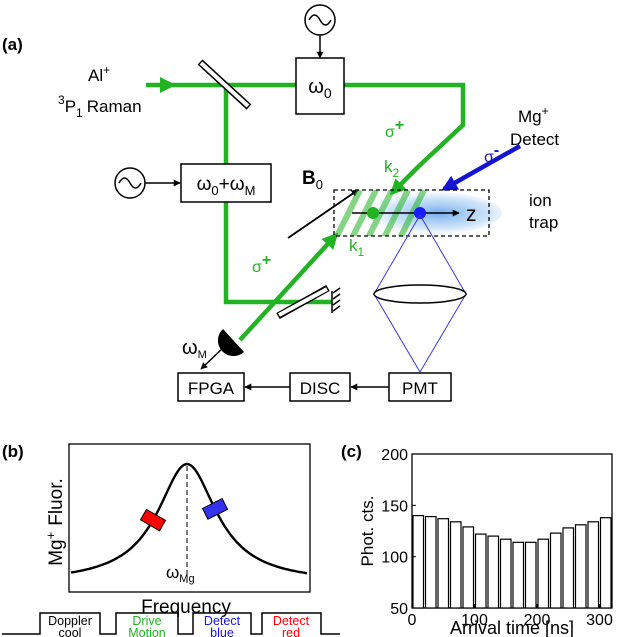 The width and height of the screenshot is (619, 637). I want to click on panel-c-label: (c), so click(351, 451).